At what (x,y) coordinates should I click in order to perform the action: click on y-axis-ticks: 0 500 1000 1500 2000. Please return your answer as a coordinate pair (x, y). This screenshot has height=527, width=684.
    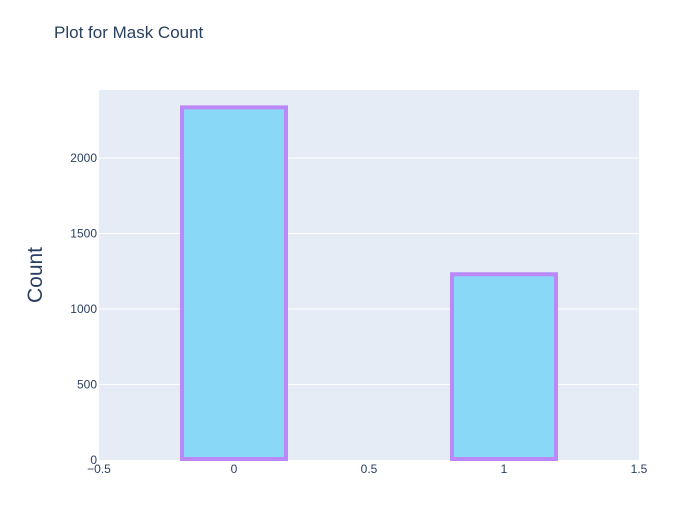
    Looking at the image, I should click on (83, 309).